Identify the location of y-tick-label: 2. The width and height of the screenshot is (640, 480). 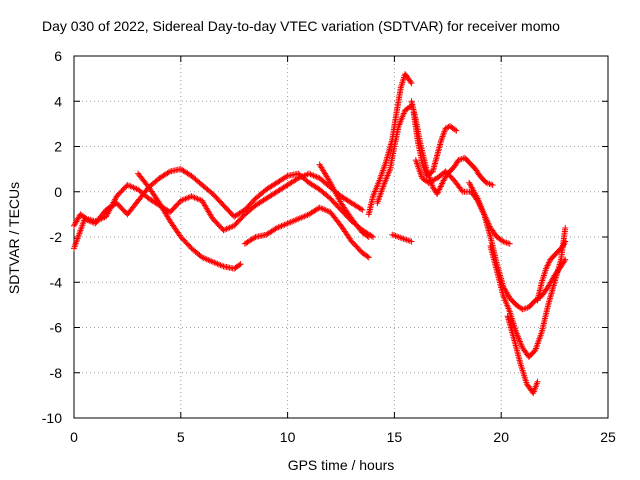
(58, 147).